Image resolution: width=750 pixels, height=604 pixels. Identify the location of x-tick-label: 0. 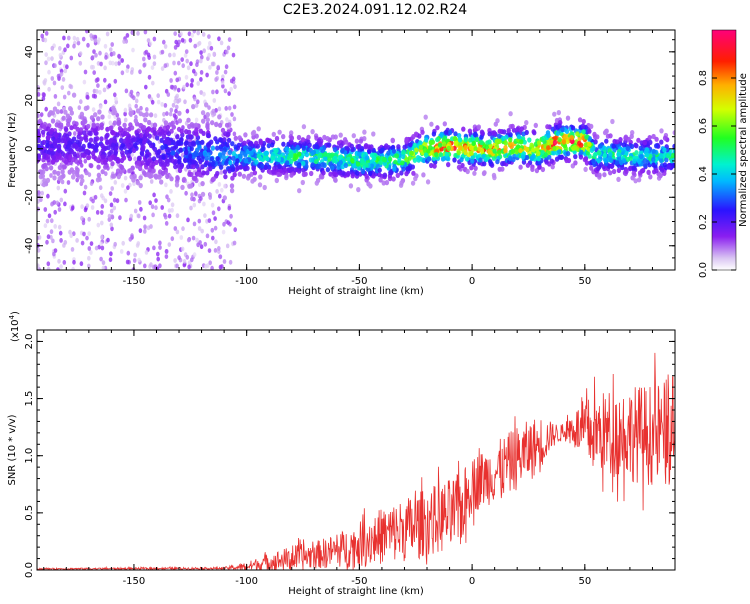
(472, 581).